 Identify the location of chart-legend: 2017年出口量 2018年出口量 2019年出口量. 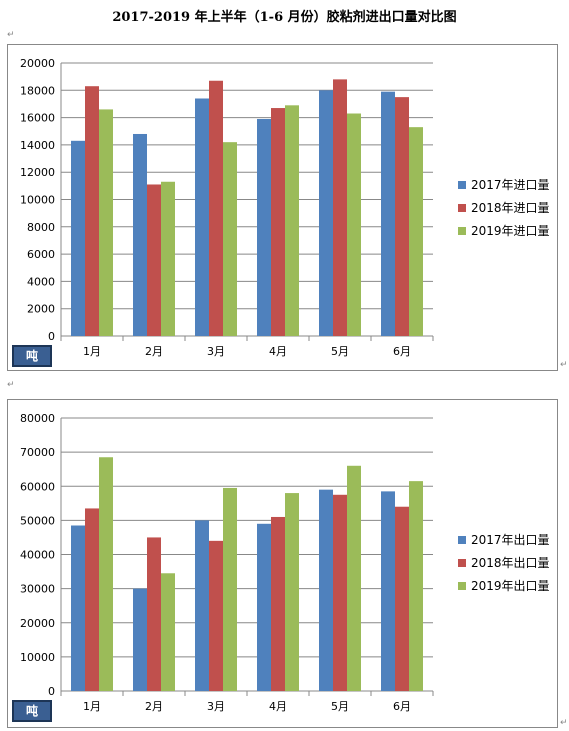
(504, 562).